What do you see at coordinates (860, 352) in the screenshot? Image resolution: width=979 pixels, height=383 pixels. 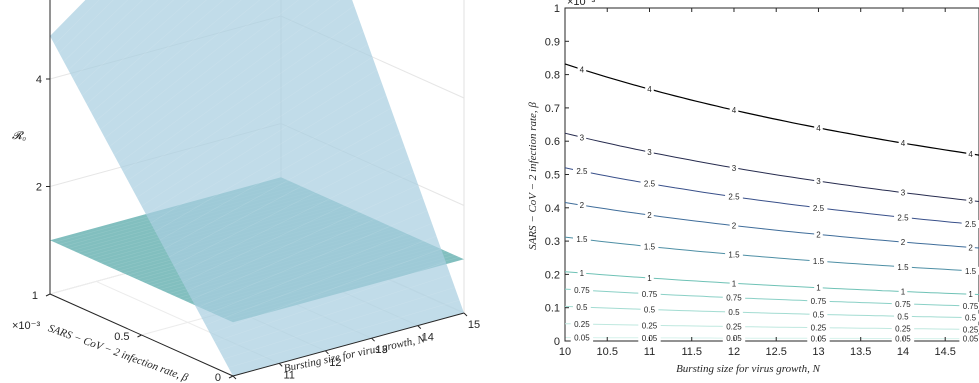 I see `x-tick-label: 13.5` at bounding box center [860, 352].